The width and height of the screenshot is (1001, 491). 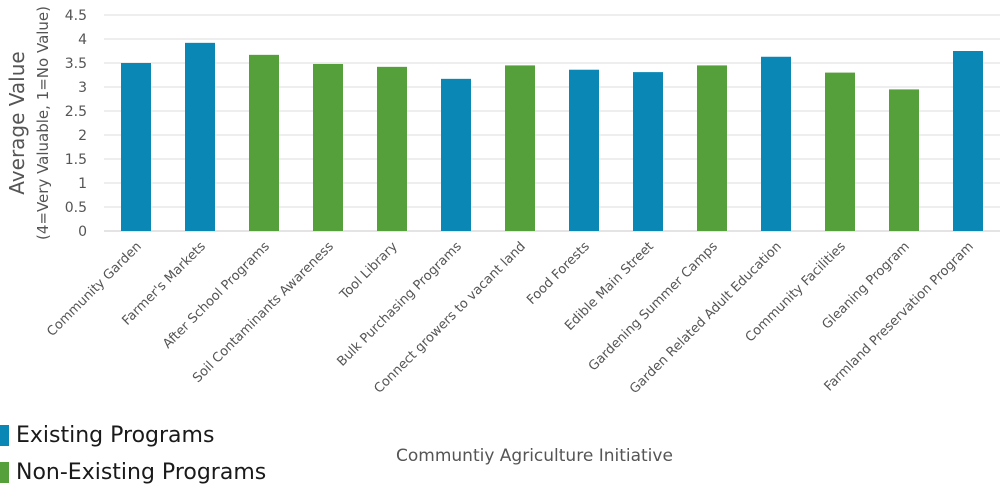 I want to click on y-tick-label: 3.5, so click(x=76, y=64).